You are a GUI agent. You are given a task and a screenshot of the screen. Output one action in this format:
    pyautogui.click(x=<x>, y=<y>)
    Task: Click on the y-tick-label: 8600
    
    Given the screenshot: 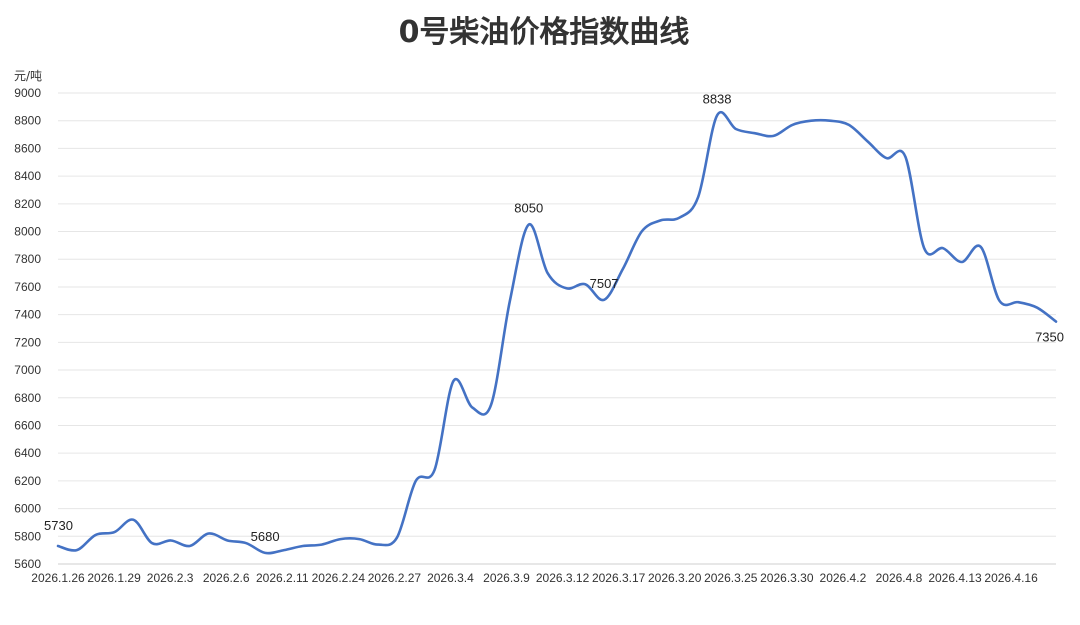 What is the action you would take?
    pyautogui.click(x=27, y=148)
    